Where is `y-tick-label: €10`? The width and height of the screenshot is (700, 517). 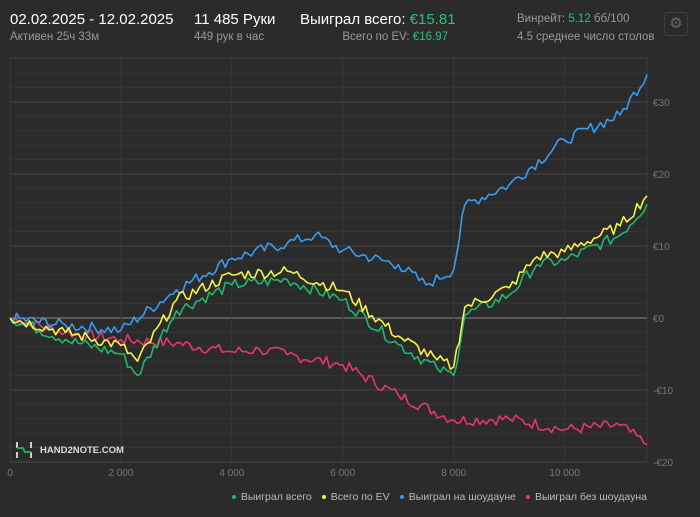 y-tick-label: €10 is located at coordinates (661, 247).